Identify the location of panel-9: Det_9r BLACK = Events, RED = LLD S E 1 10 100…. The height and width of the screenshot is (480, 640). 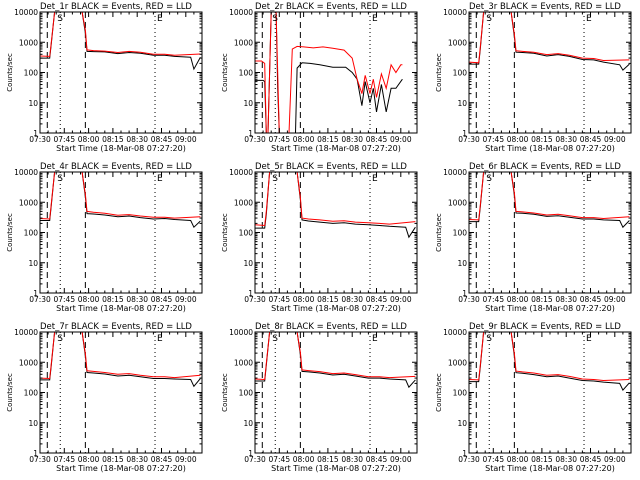
(533, 397).